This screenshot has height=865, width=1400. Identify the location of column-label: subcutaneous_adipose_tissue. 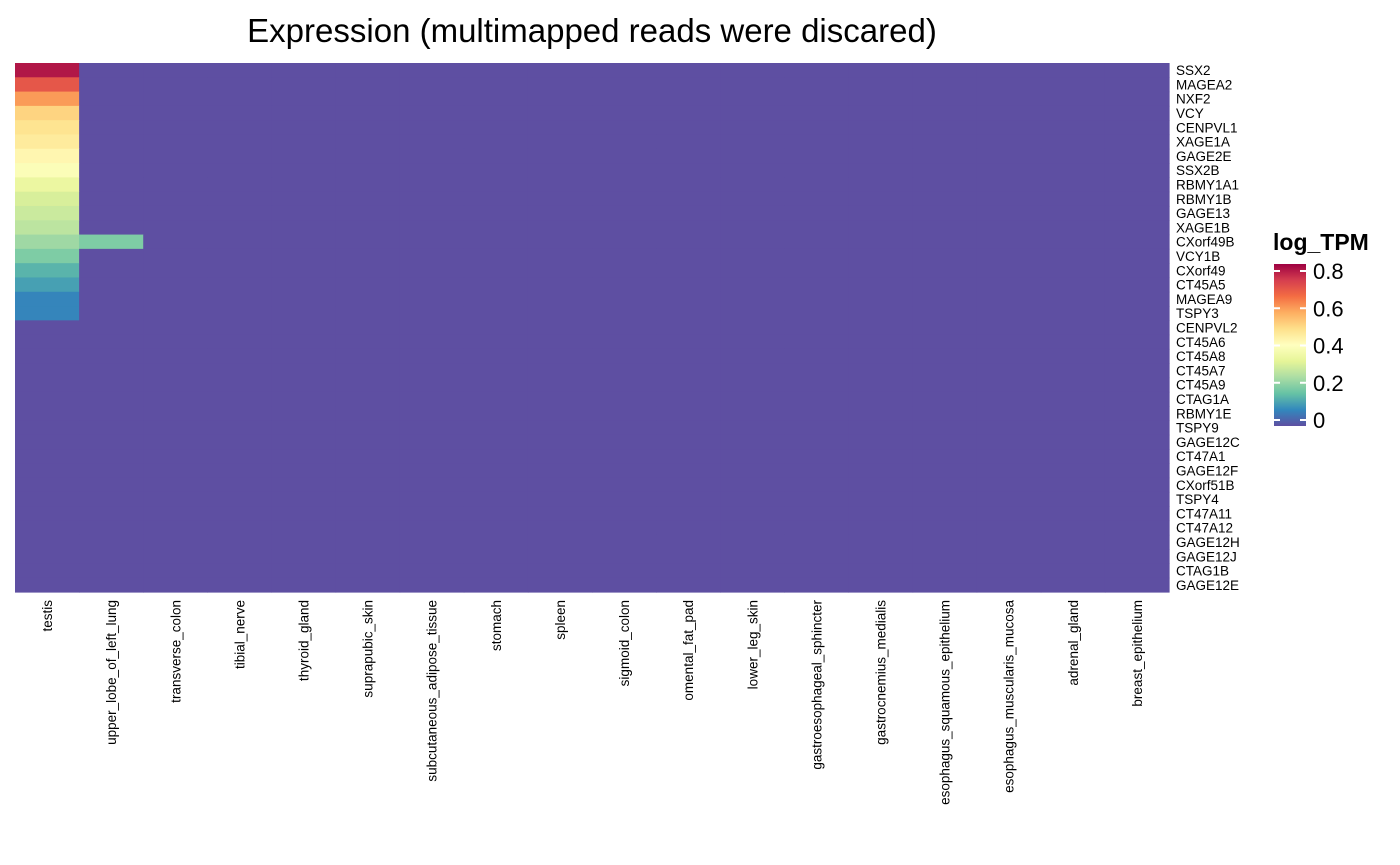
(432, 691).